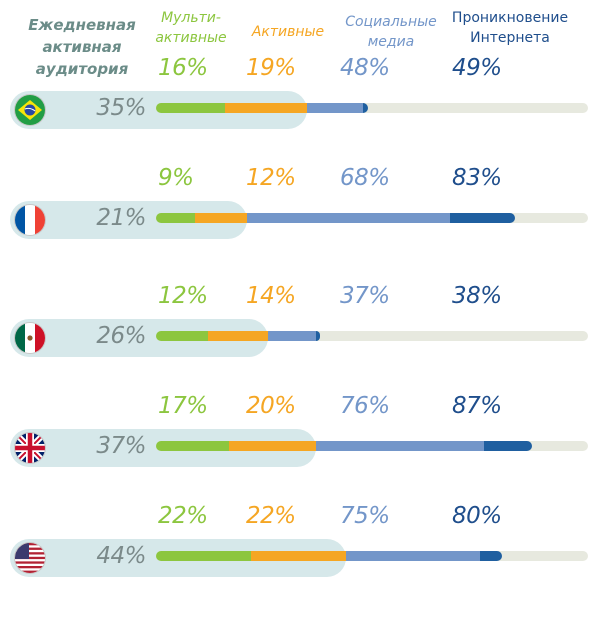 Image resolution: width=600 pixels, height=623 pixels. I want to click on internet-percent-label: 80%, so click(477, 516).